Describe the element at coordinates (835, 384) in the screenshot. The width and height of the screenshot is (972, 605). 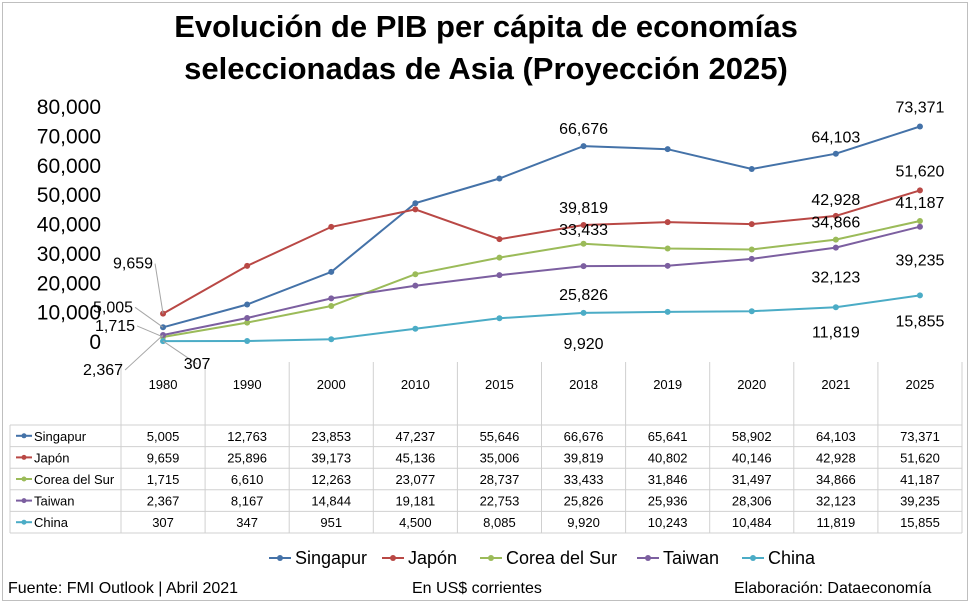
I see `x-category-label: 2021` at that location.